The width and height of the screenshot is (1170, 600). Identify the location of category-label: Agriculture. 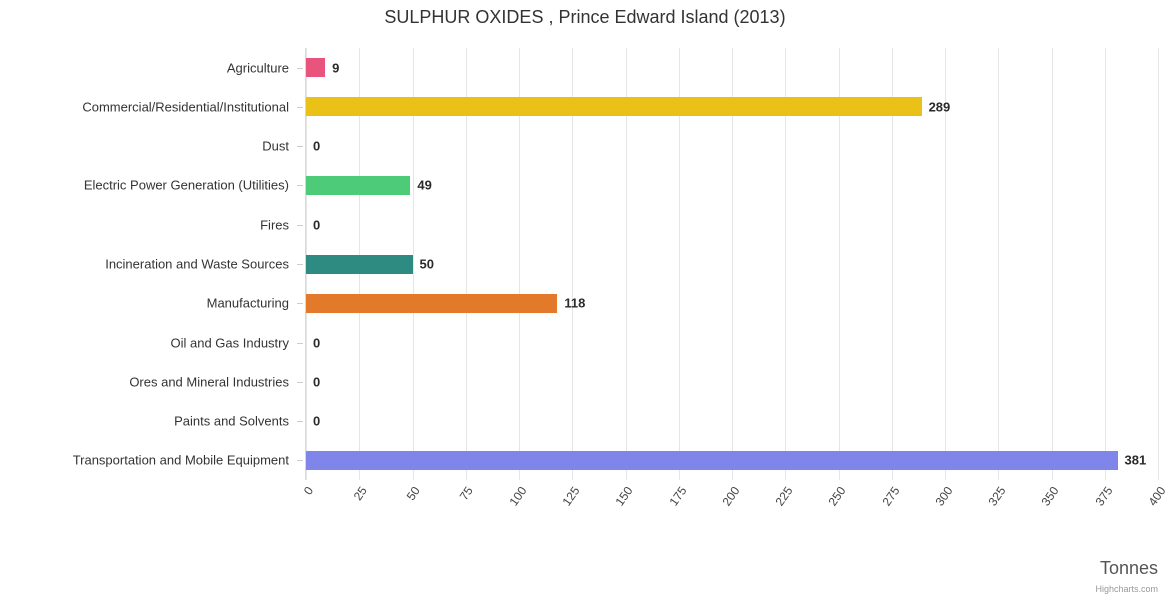
(257, 68).